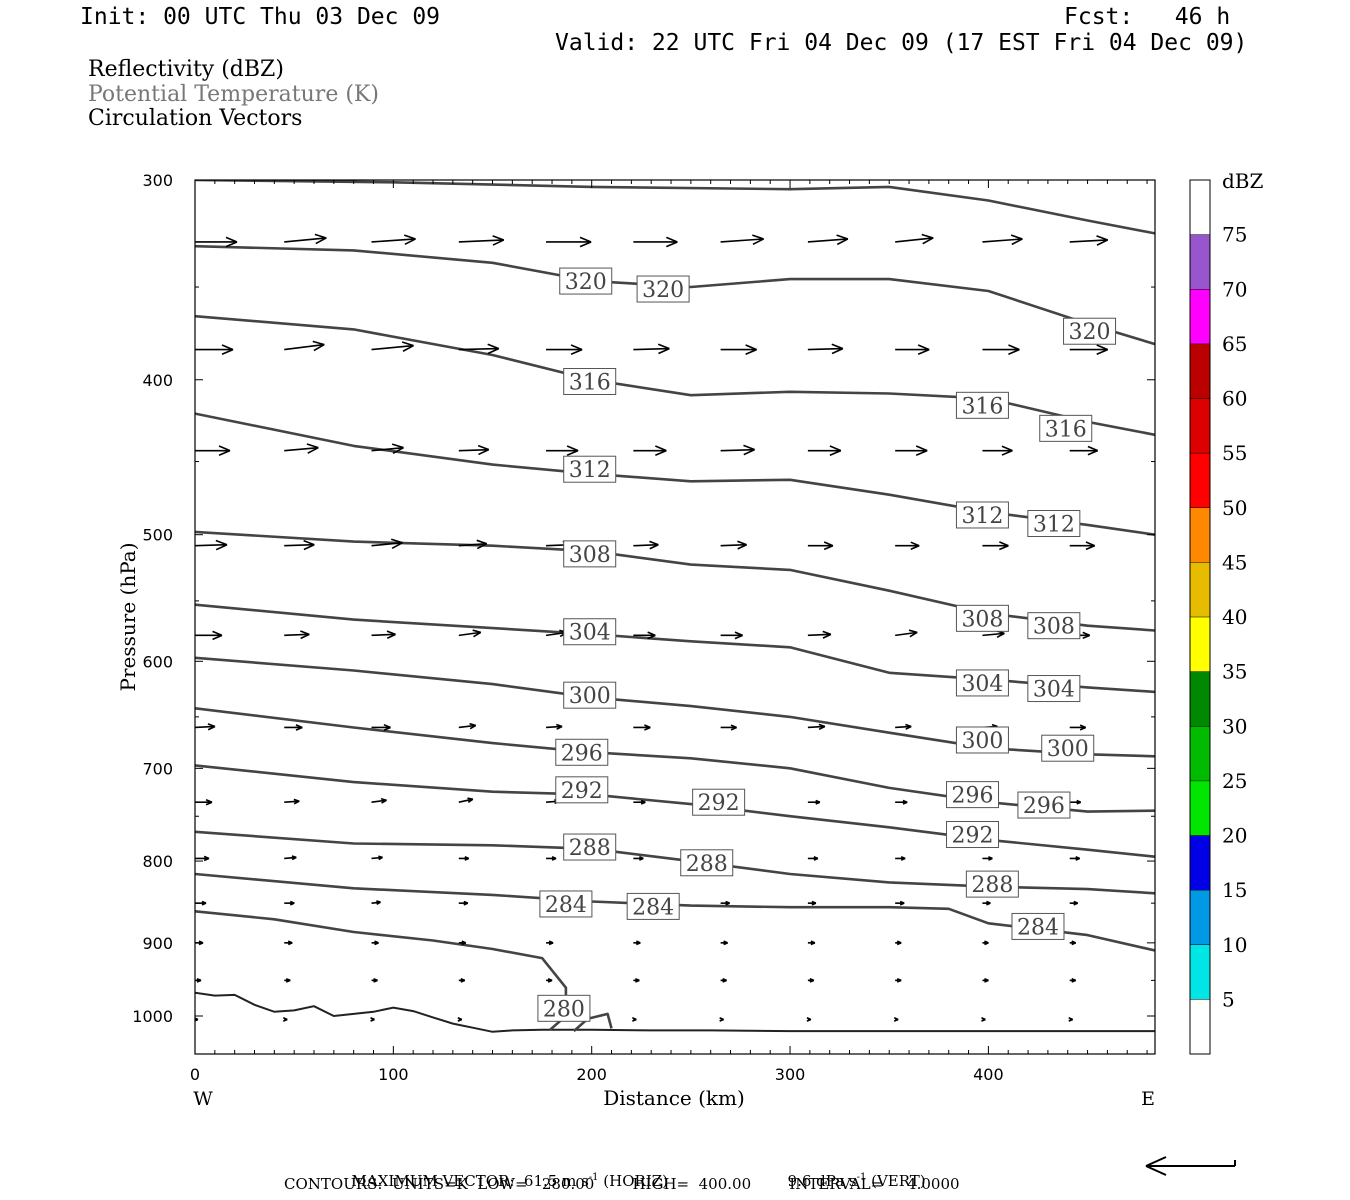 This screenshot has width=1350, height=1200. I want to click on horiz-text: (HORIZ), so click(633, 1181).